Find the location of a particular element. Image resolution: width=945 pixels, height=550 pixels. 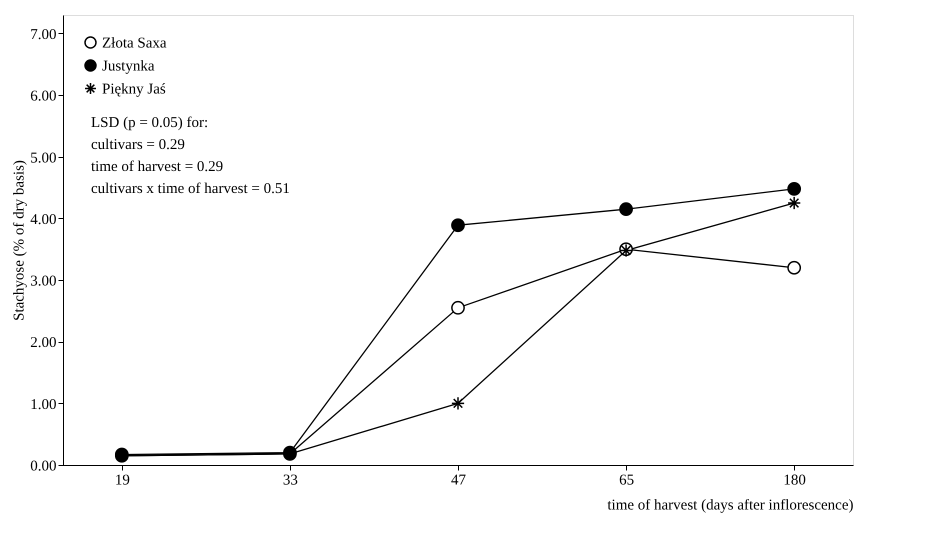

y-tick-label: 5.00 is located at coordinates (43, 158).